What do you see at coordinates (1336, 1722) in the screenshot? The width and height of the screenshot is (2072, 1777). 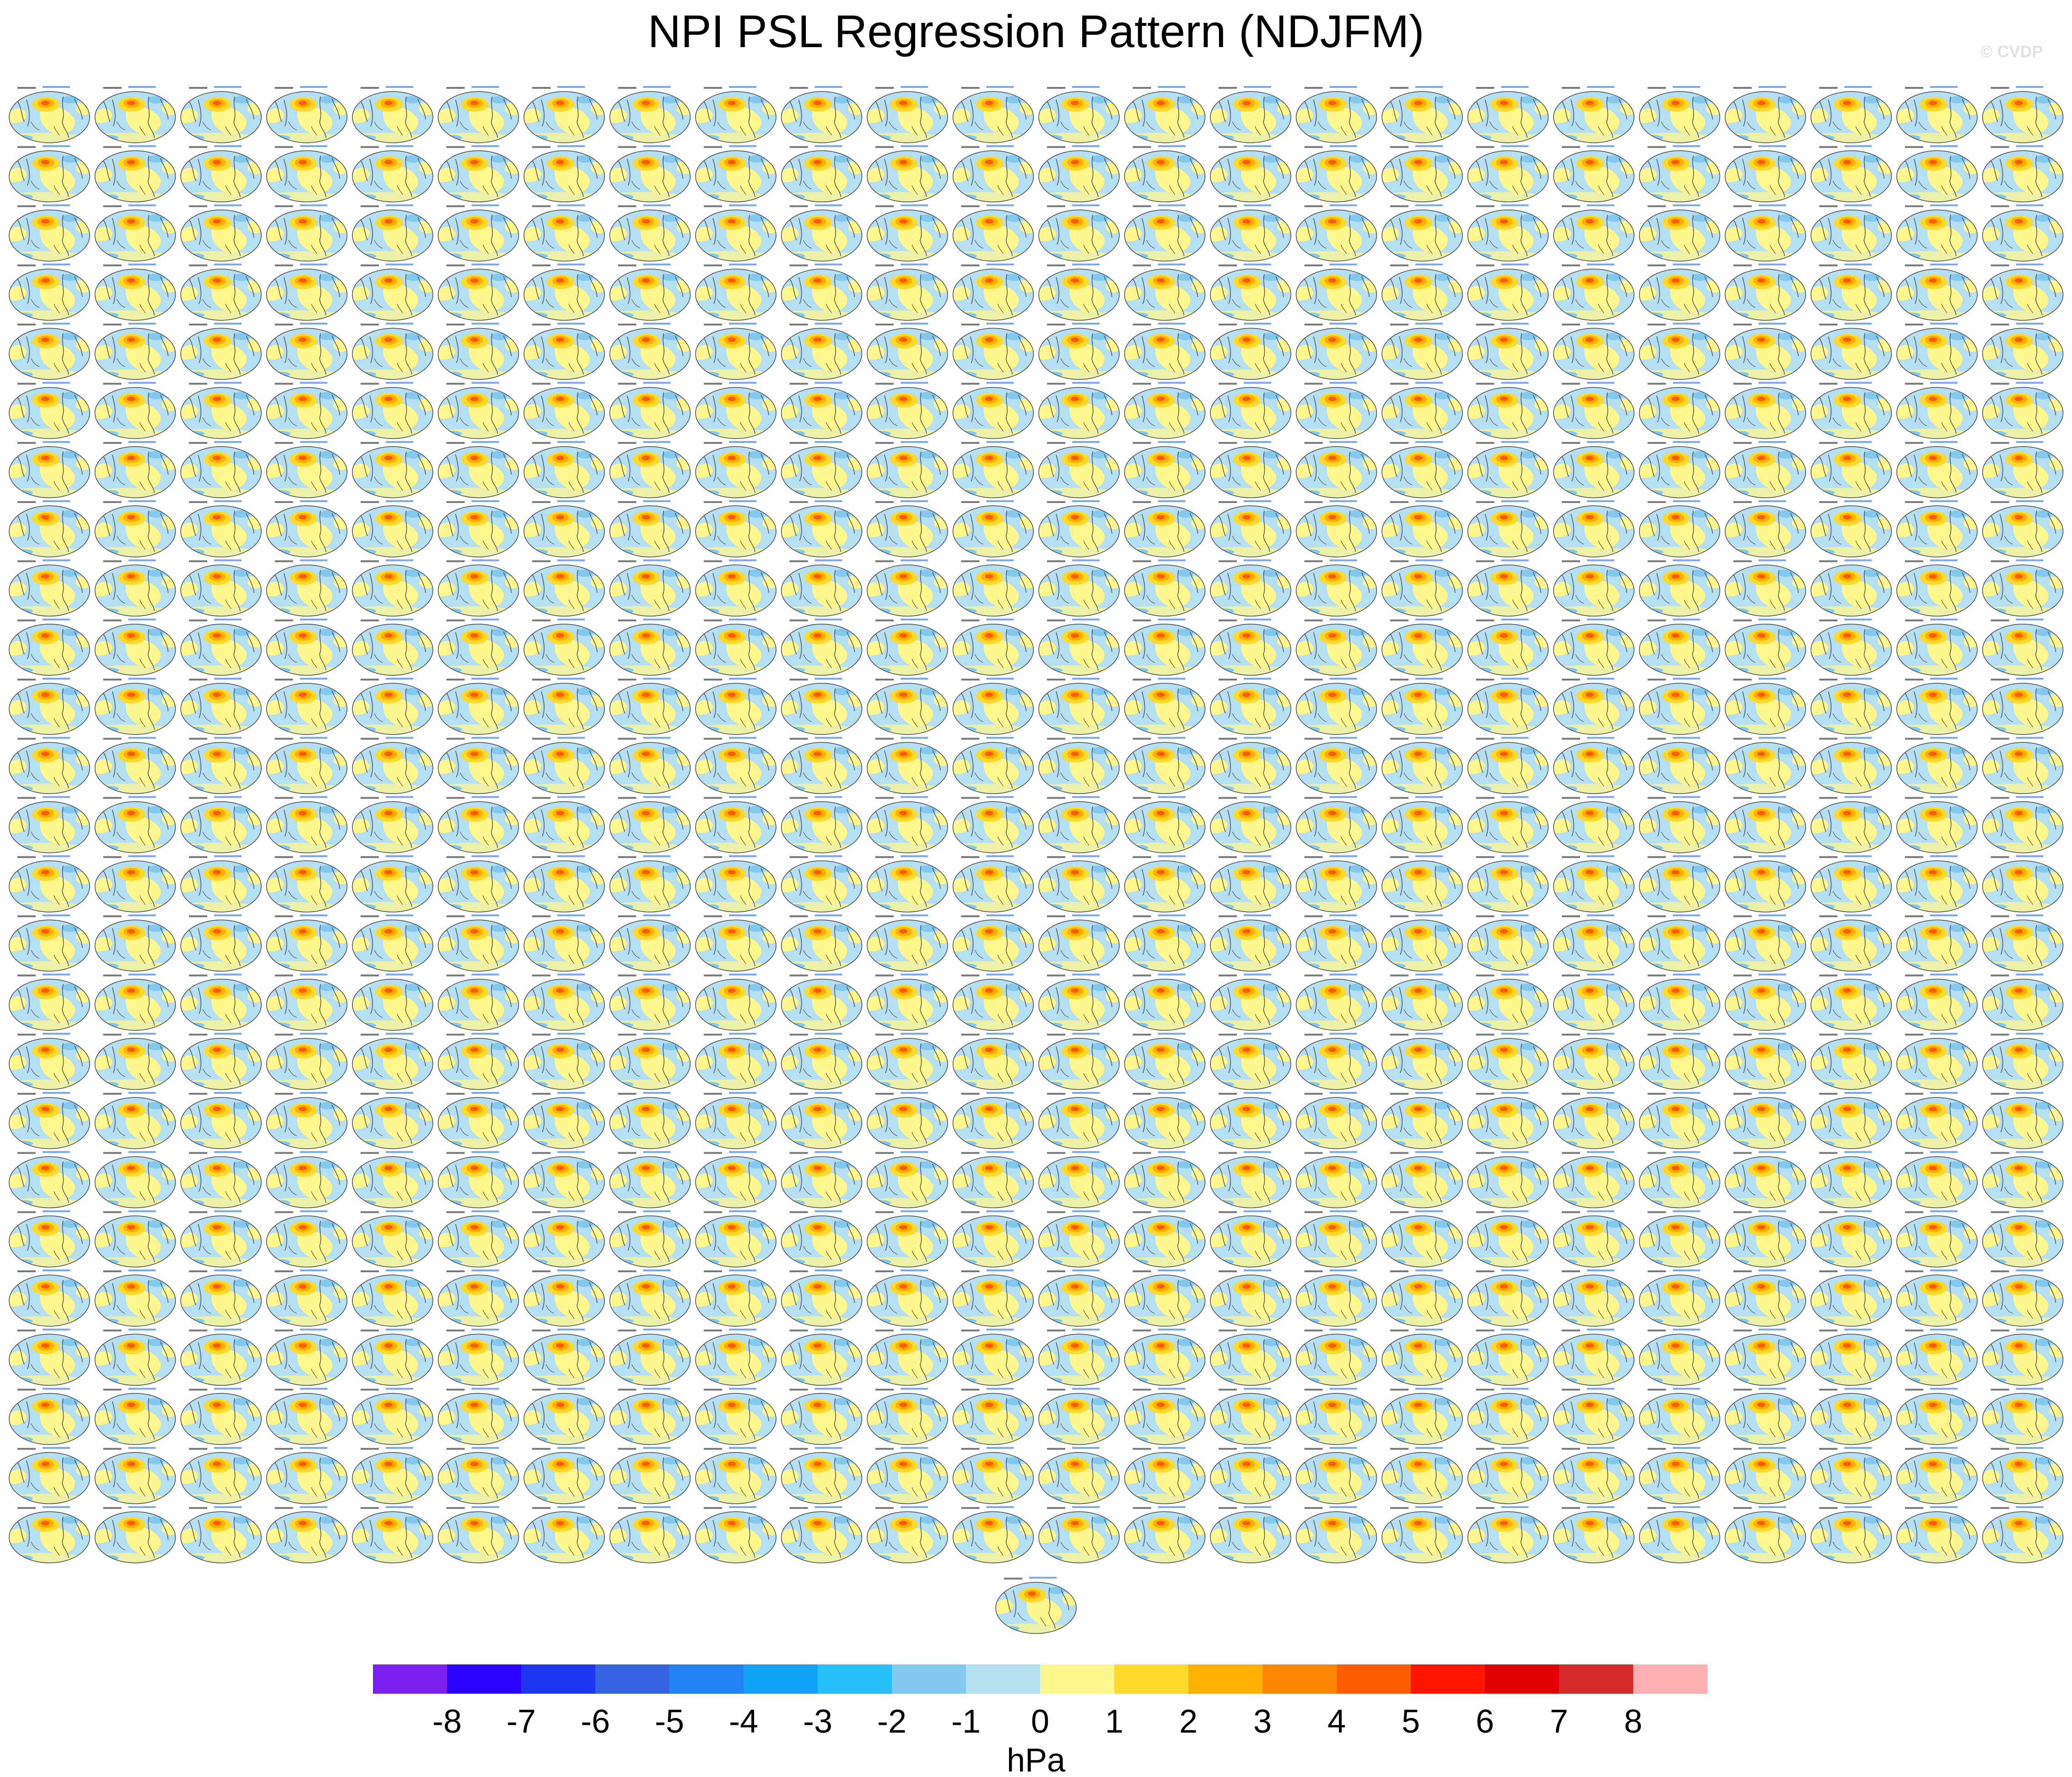 I see `colorbar-tick-label: 4` at bounding box center [1336, 1722].